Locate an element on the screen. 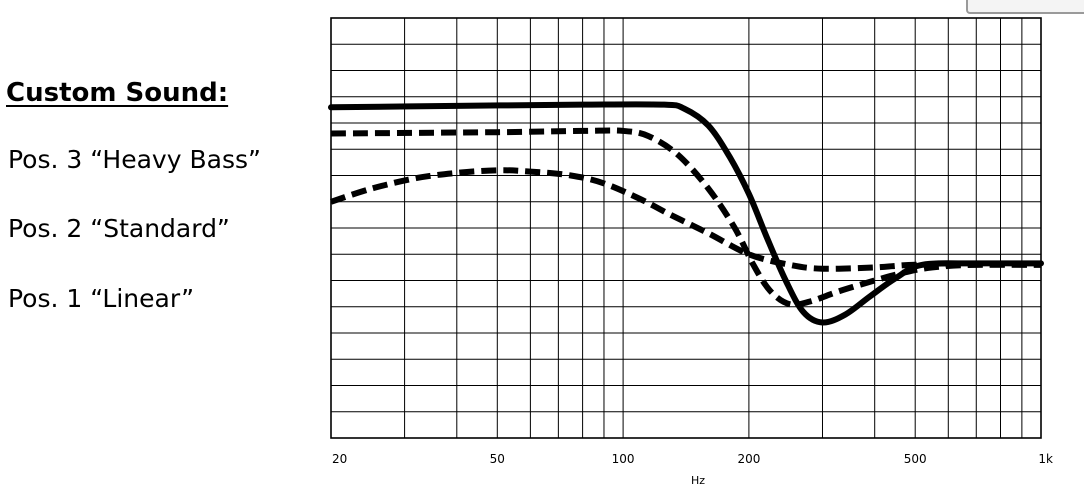  curve-linear is located at coordinates (685, 219).